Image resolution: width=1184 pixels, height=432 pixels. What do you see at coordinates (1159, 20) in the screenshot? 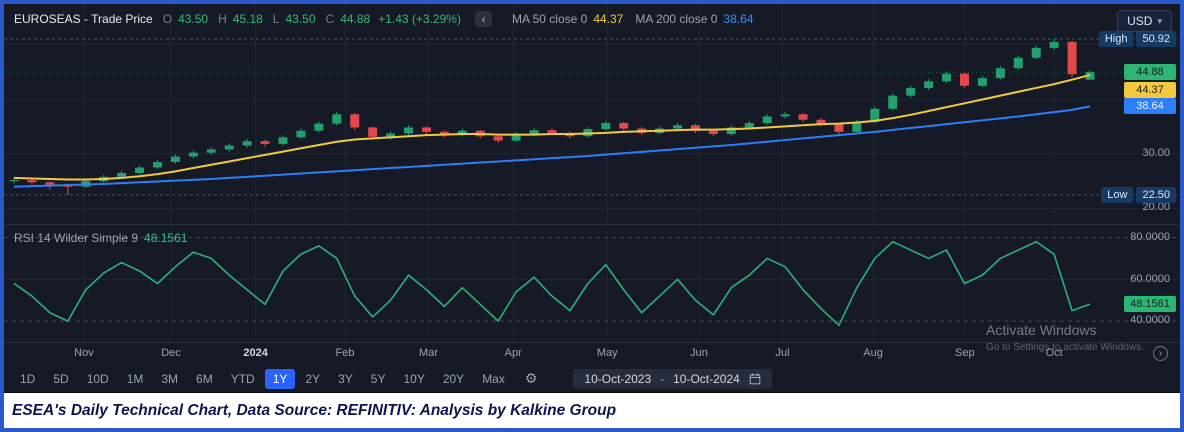
I see `chevron-down-icon: ▾` at bounding box center [1159, 20].